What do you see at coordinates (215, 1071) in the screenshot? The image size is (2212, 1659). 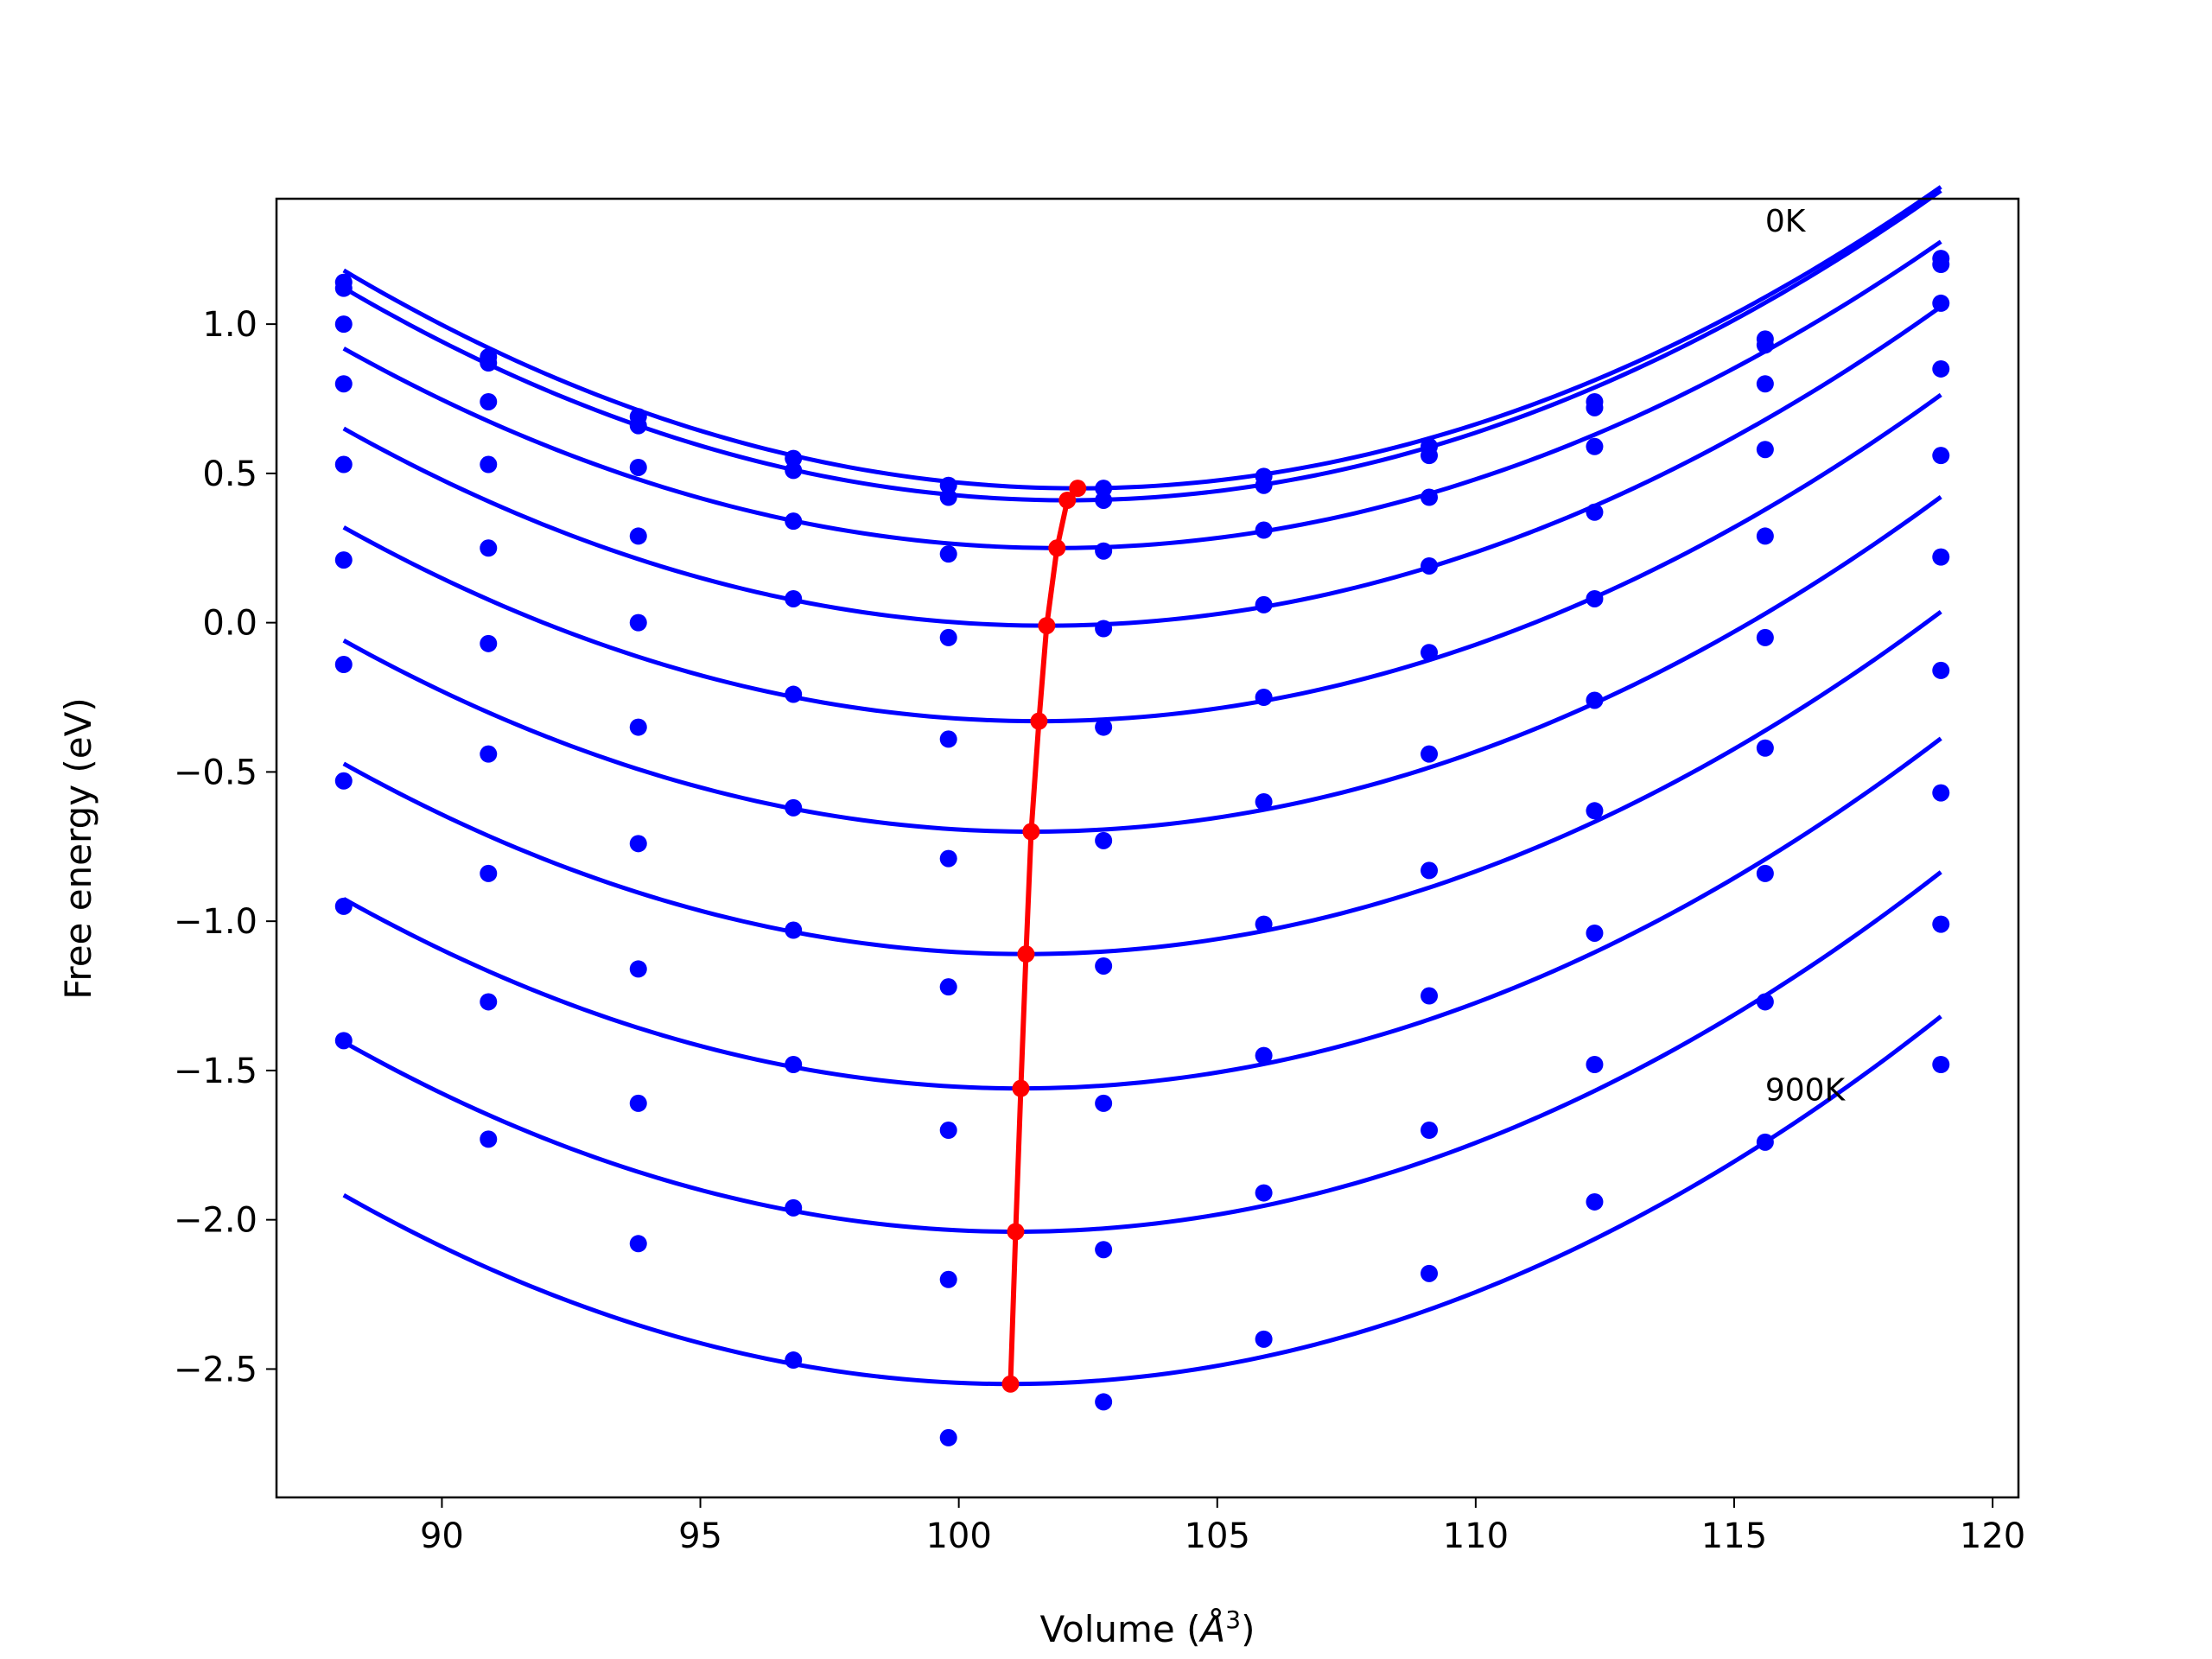 I see `y-tick-label: −1.5` at bounding box center [215, 1071].